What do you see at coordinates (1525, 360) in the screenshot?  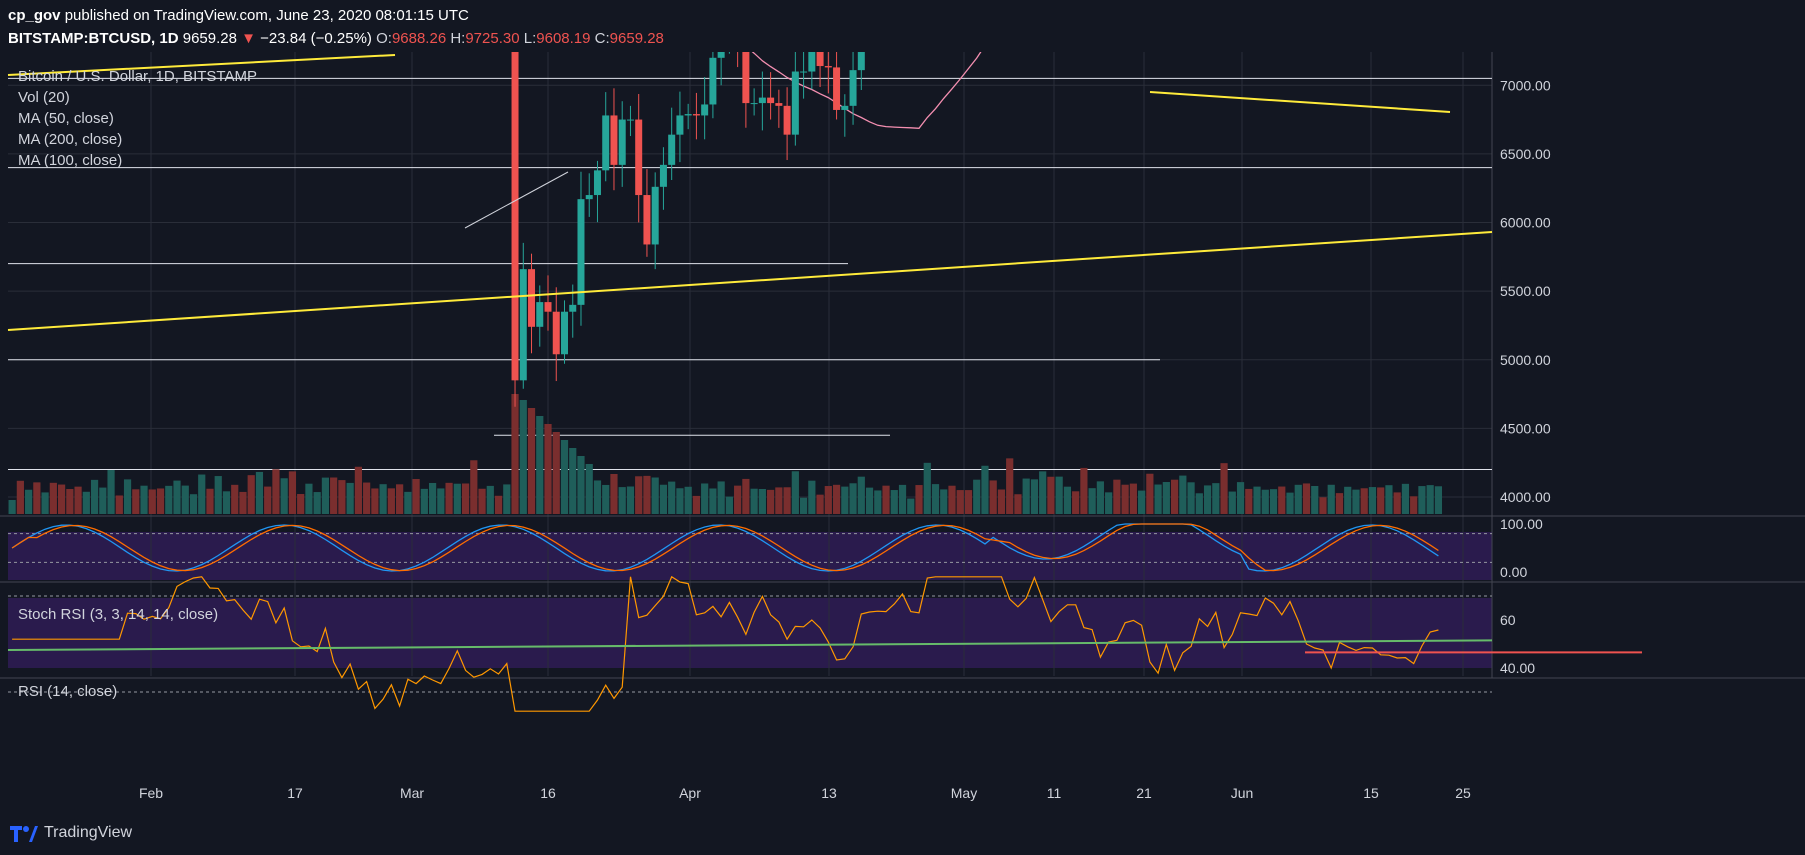 I see `price-tick: 5000.00` at bounding box center [1525, 360].